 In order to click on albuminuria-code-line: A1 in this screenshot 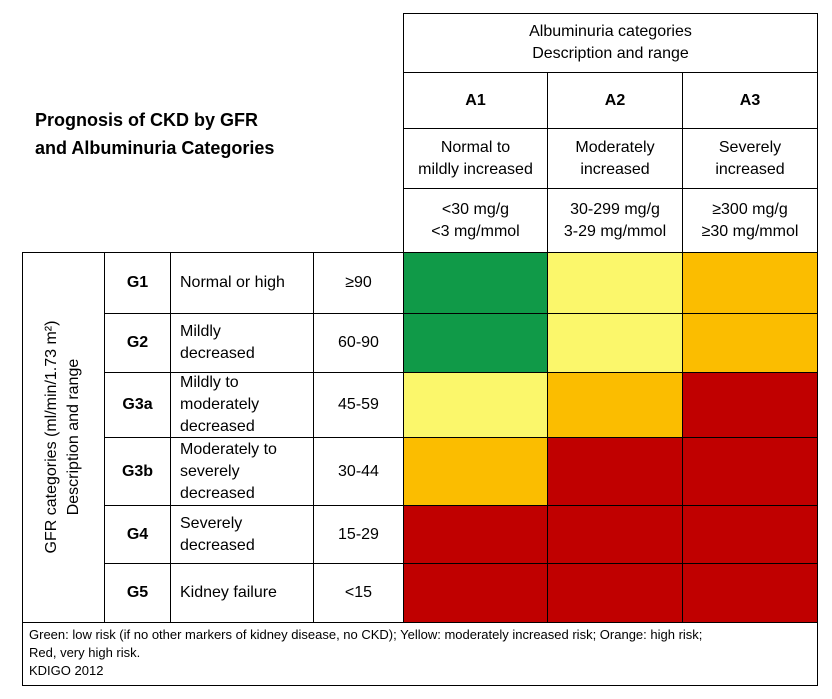, I will do `click(475, 100)`.